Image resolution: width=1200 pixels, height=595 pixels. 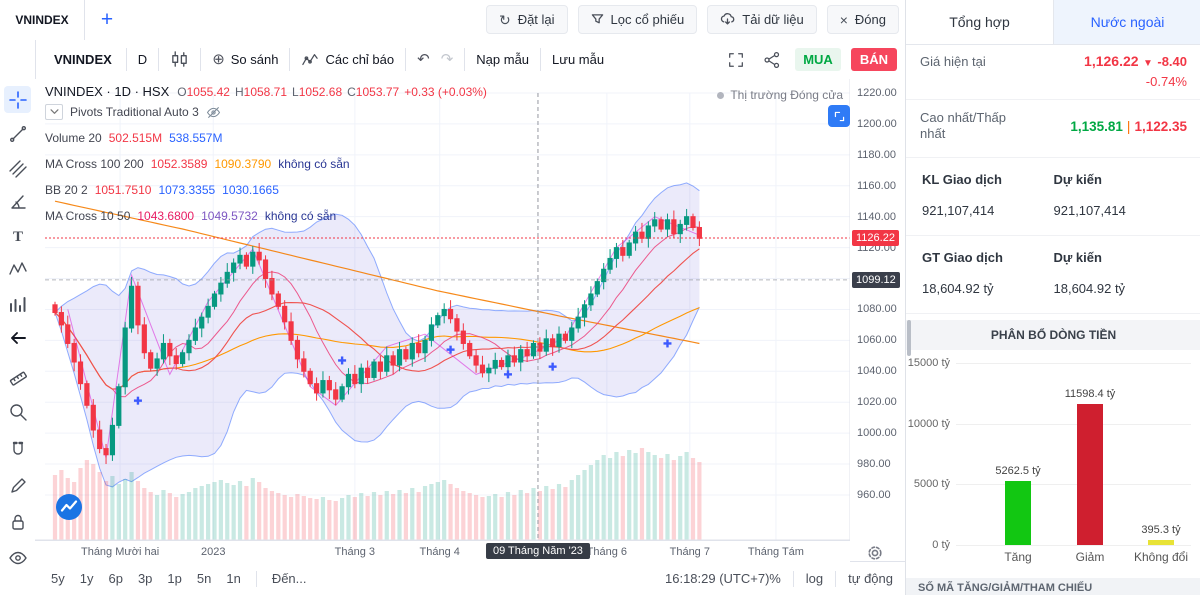 I want to click on magnet-tool, so click(x=17, y=449).